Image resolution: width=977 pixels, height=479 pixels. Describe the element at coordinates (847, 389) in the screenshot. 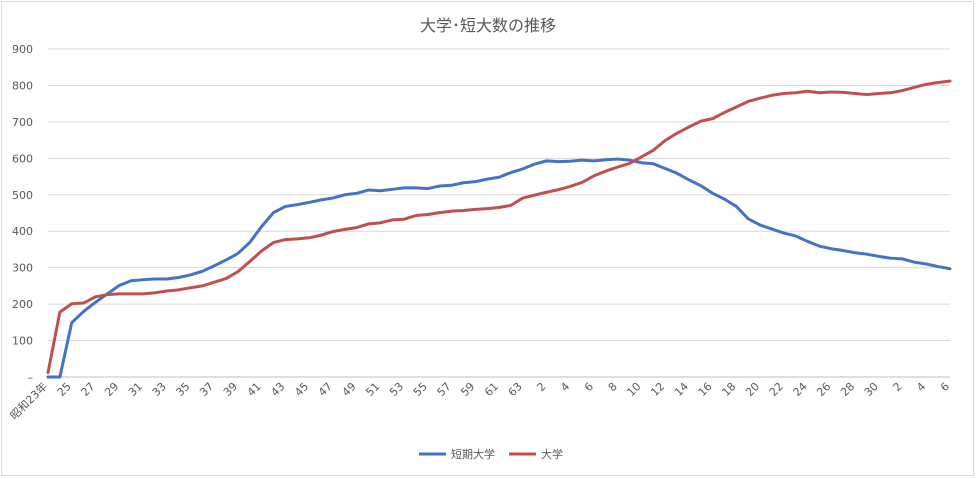

I see `x-tick-label: 28` at that location.